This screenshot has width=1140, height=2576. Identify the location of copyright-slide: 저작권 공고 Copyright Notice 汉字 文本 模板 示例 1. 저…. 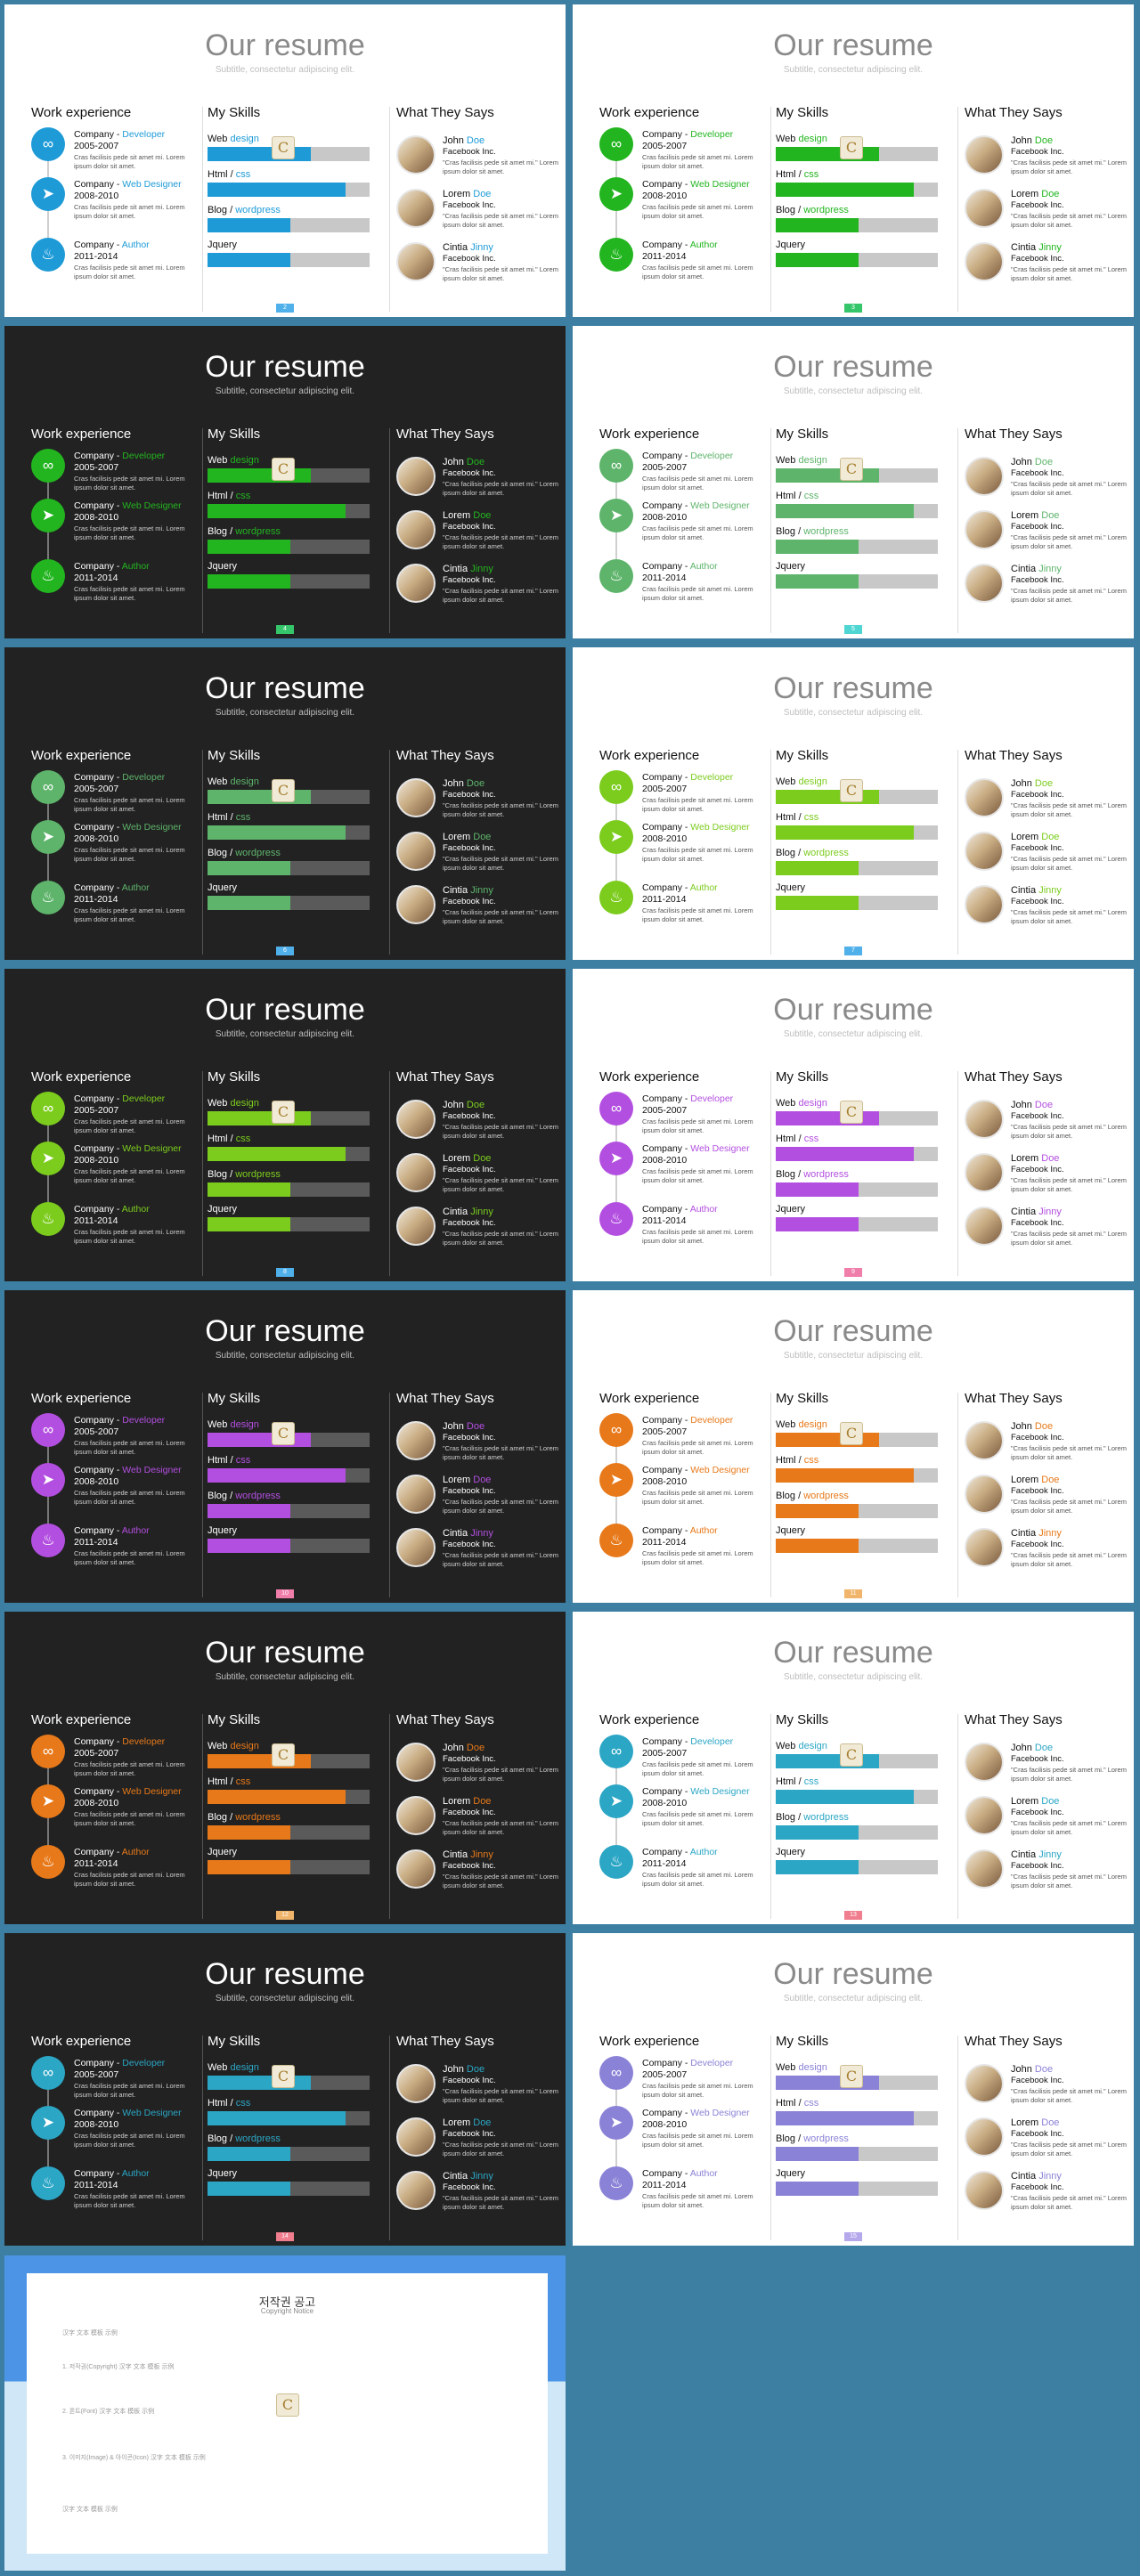
(285, 2413).